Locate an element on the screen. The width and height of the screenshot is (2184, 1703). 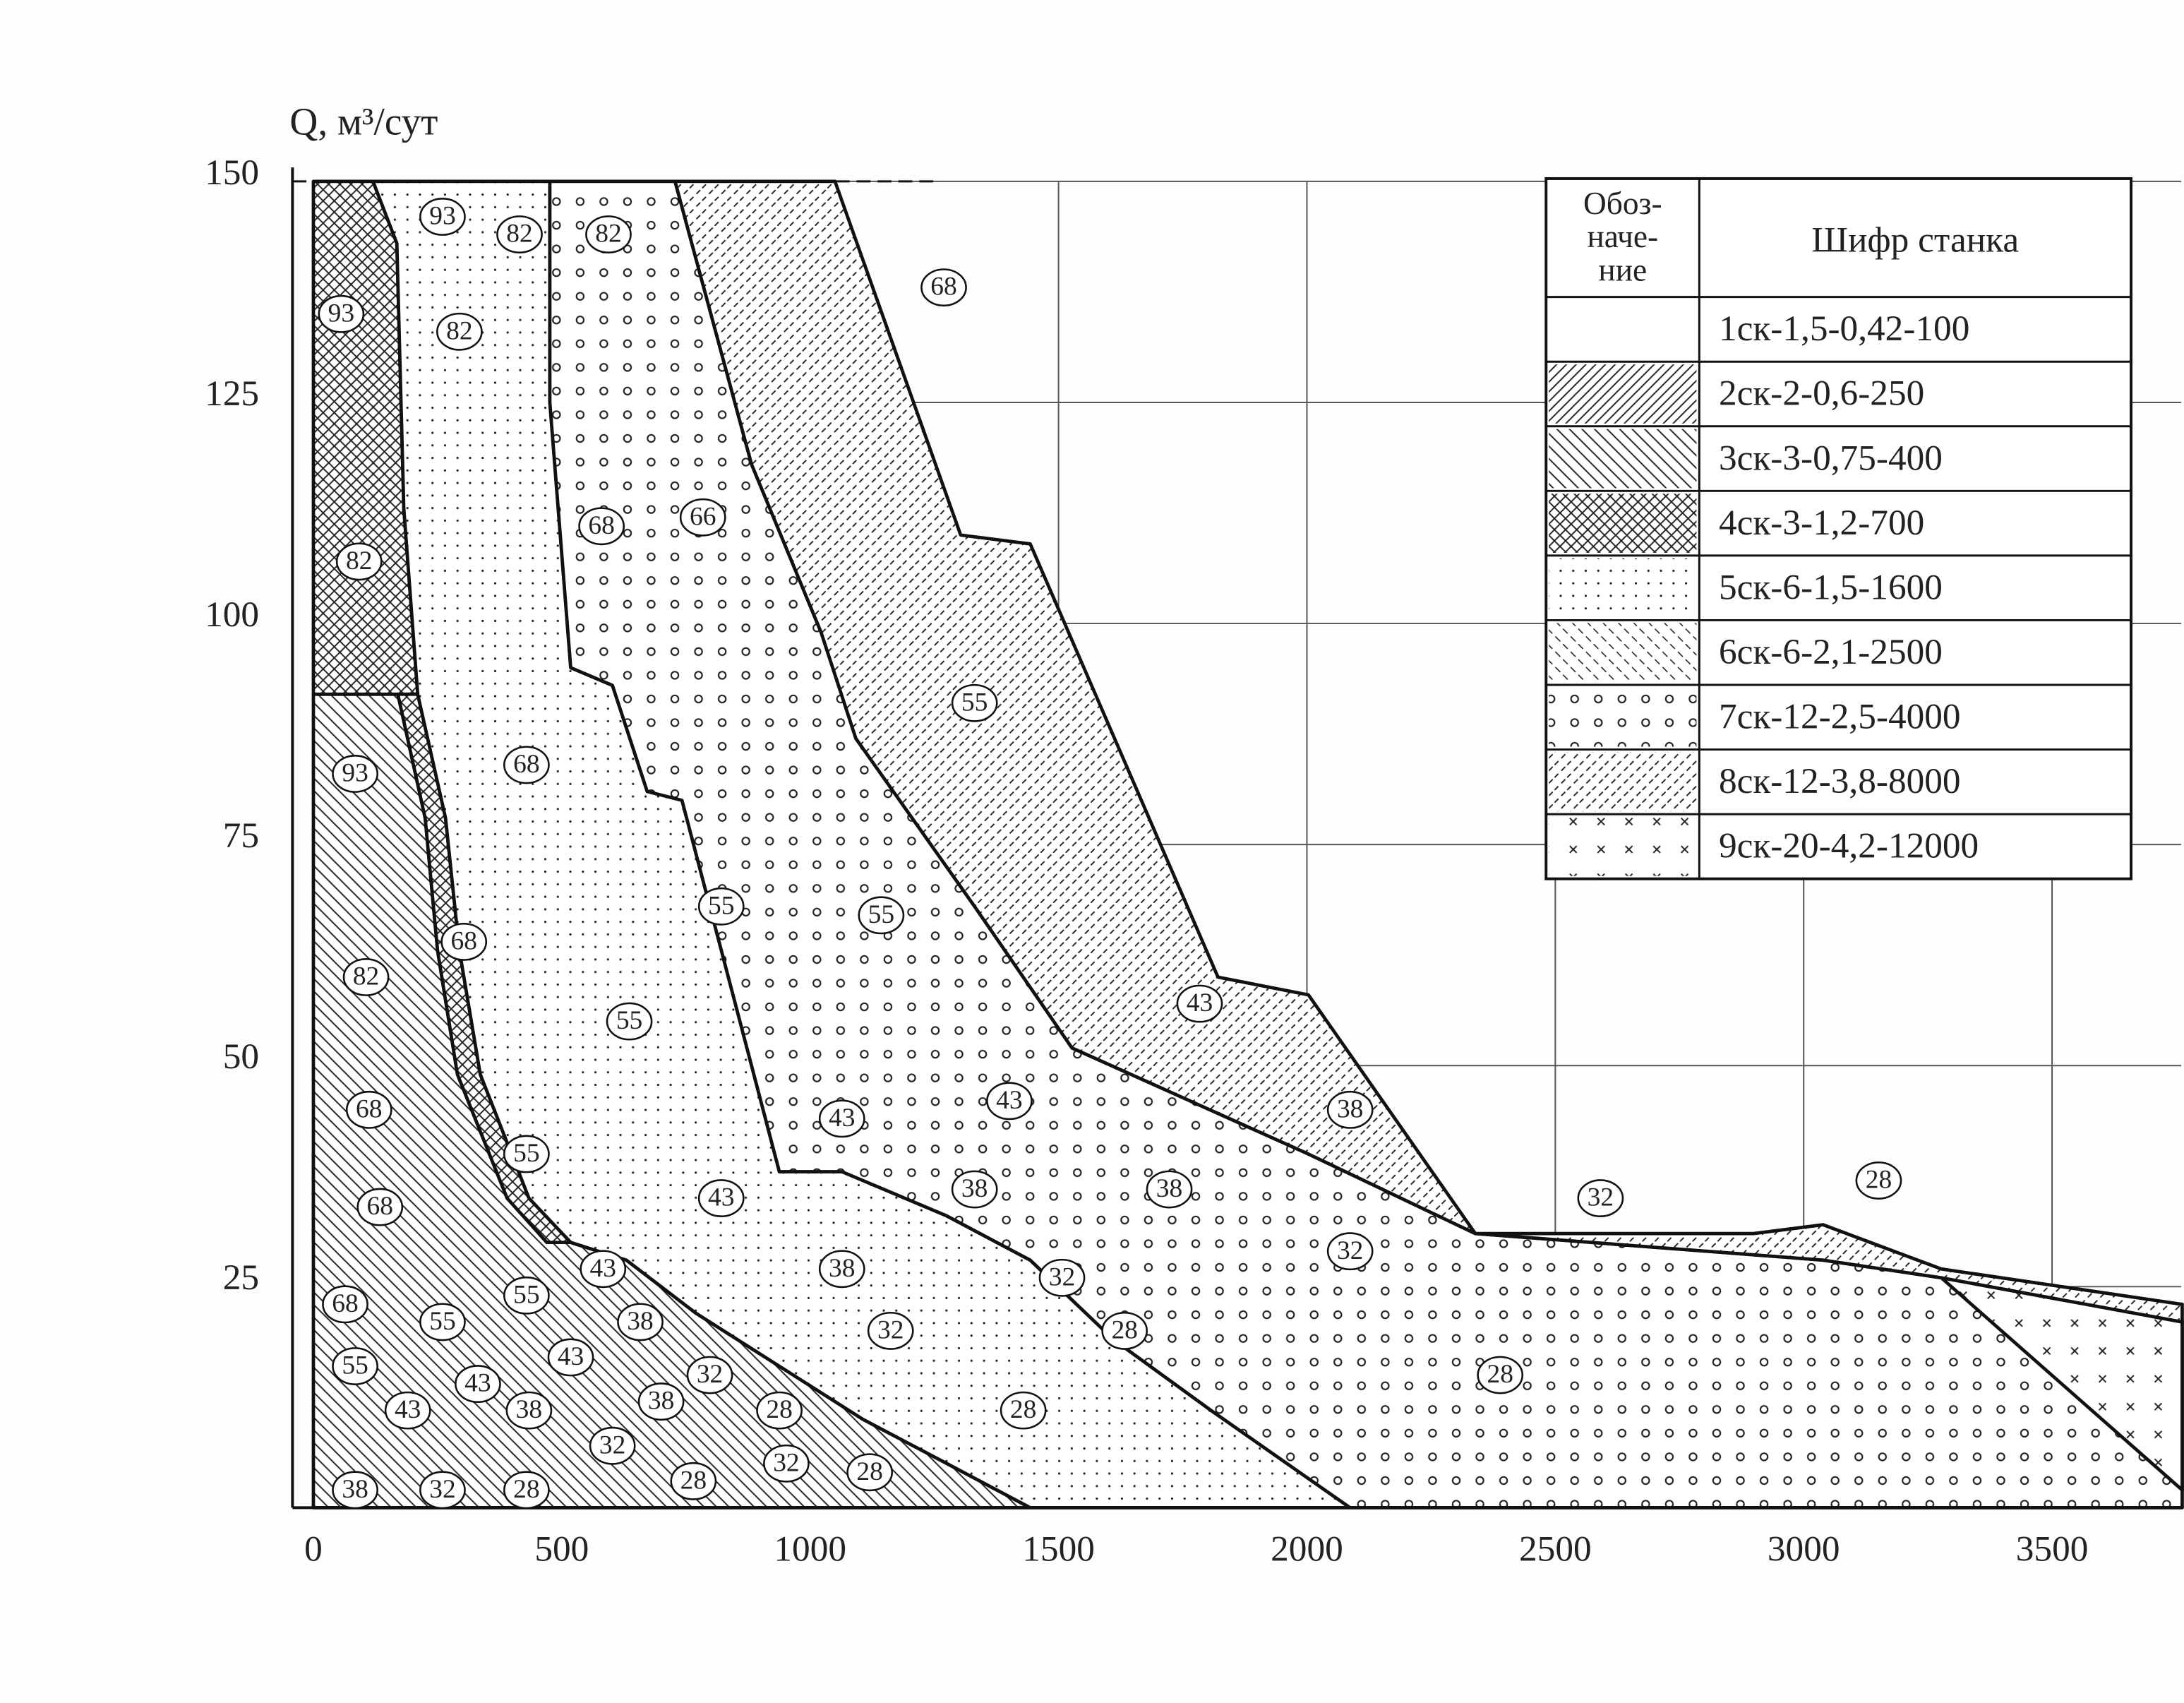
x-tick-label: 500 is located at coordinates (562, 1549).